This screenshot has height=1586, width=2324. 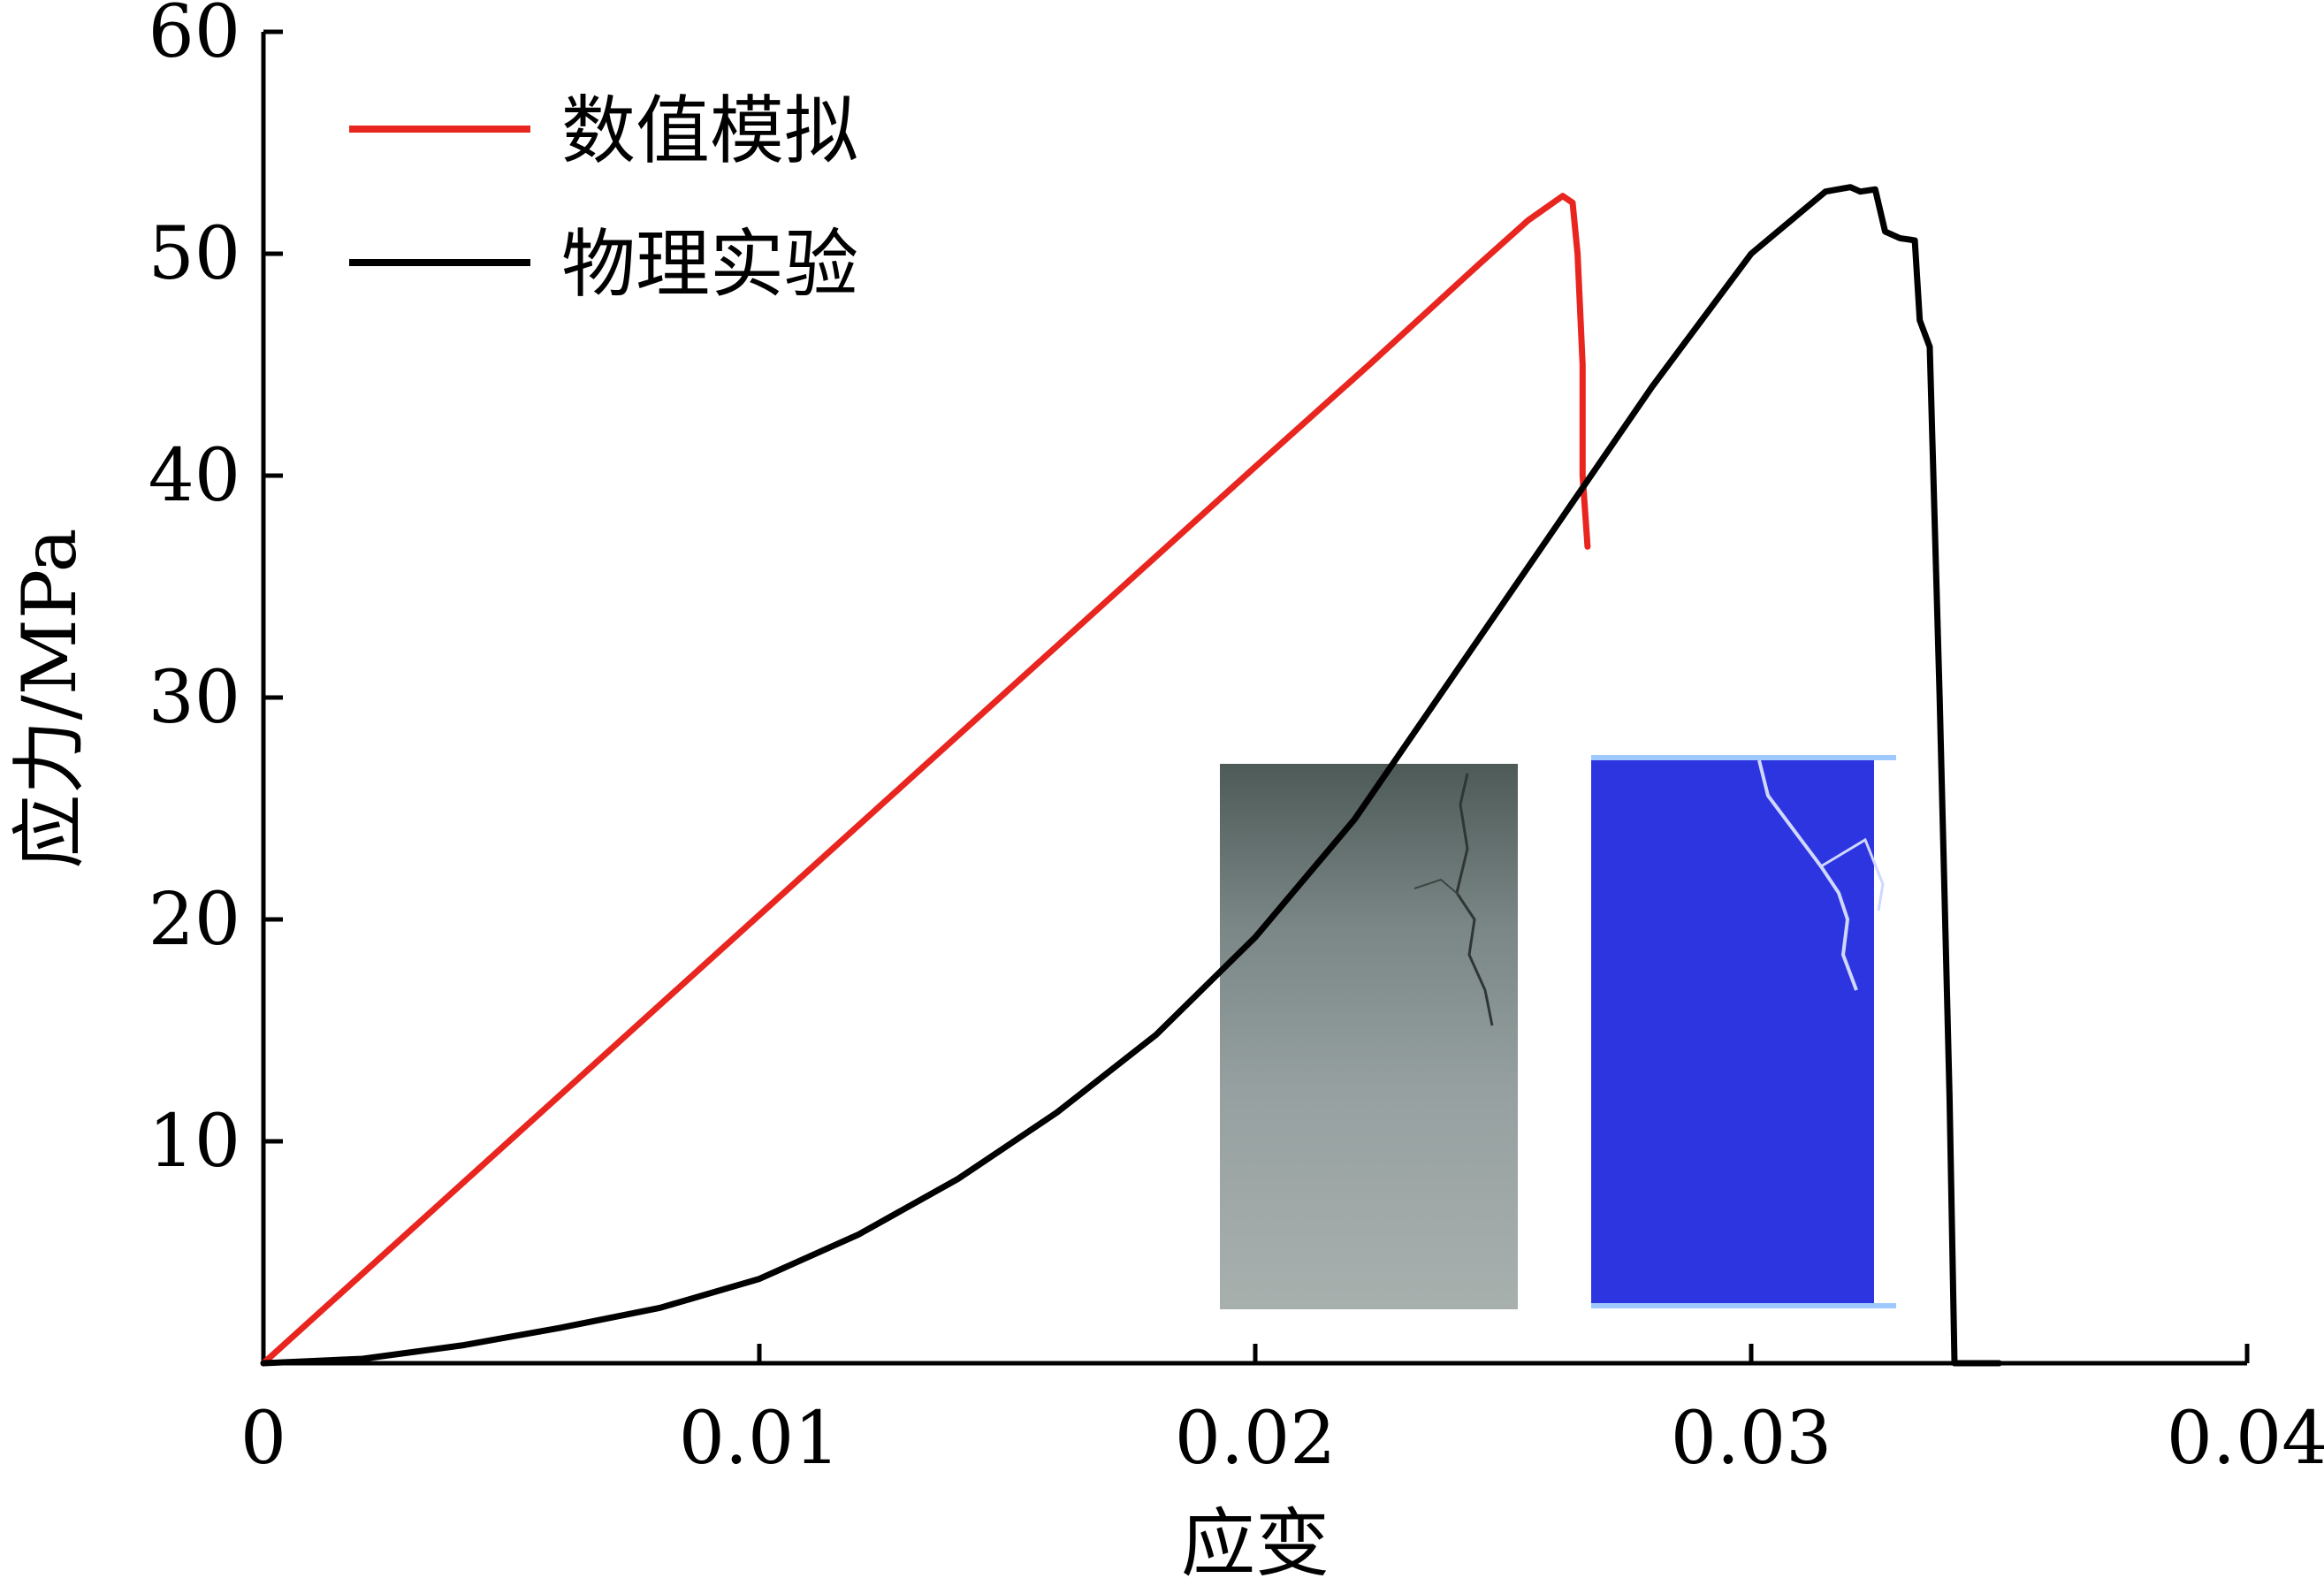 What do you see at coordinates (1369, 1036) in the screenshot?
I see `inset-specimen-photo` at bounding box center [1369, 1036].